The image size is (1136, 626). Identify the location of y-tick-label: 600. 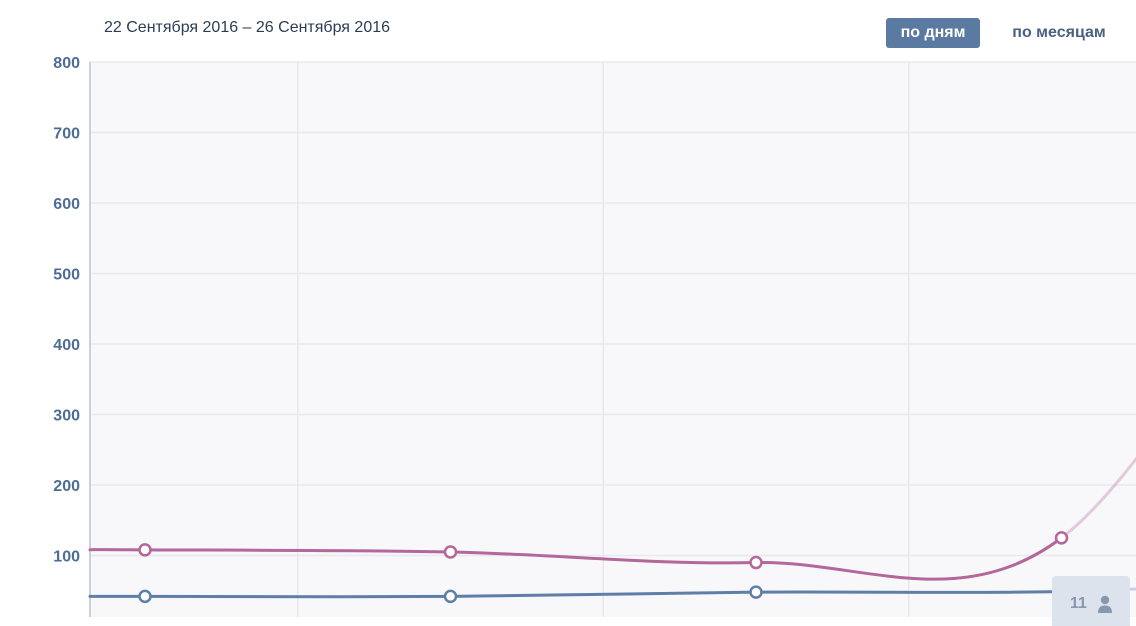
(66, 204).